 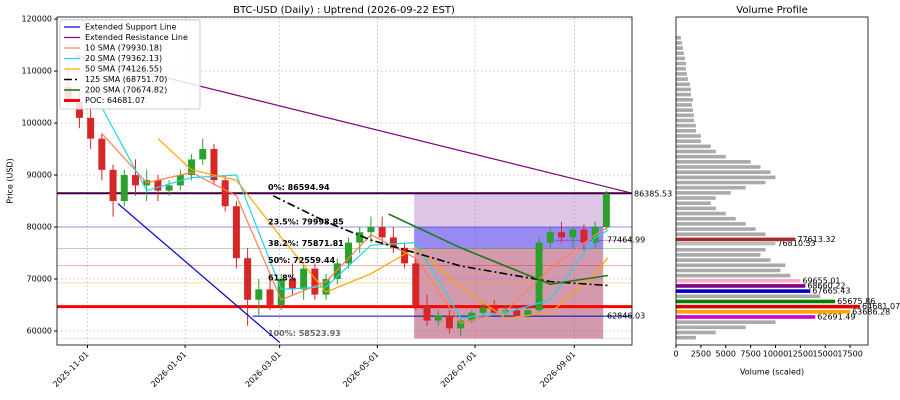 What do you see at coordinates (509, 293) in the screenshot?
I see `zone` at bounding box center [509, 293].